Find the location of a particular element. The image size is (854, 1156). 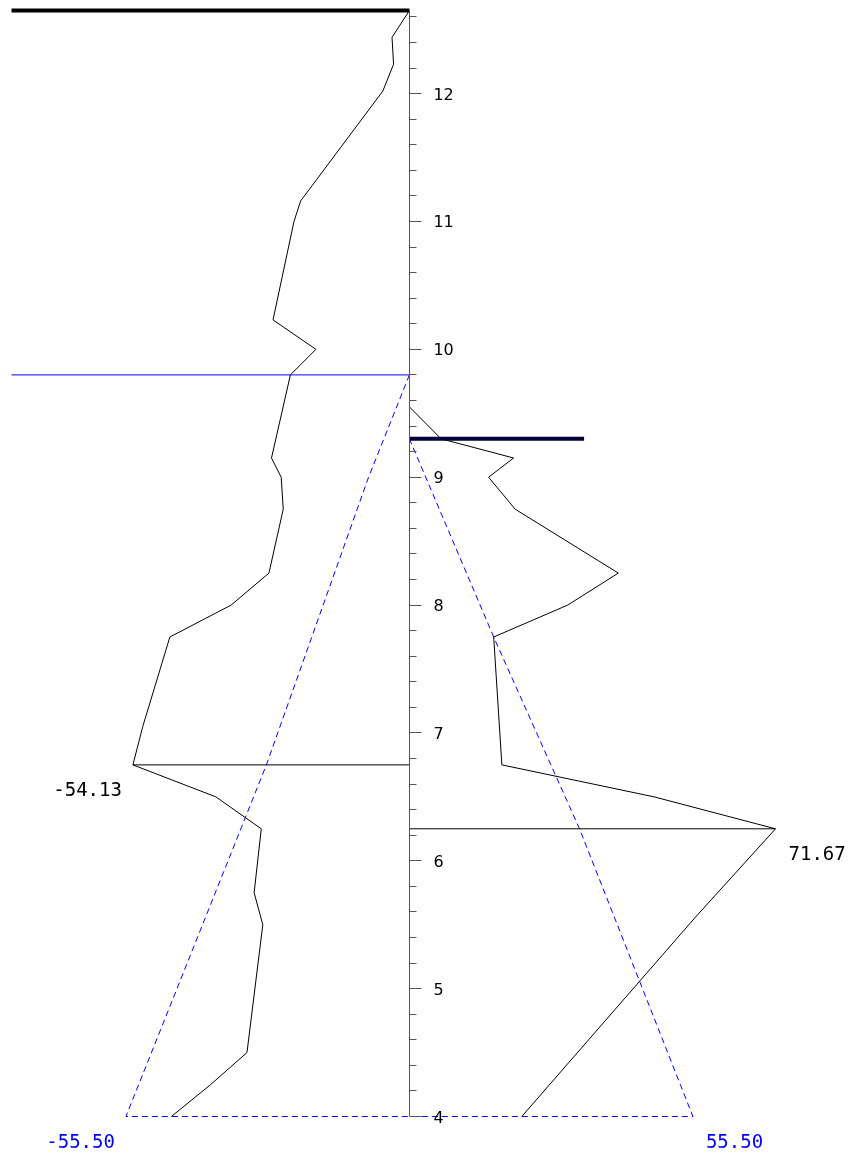

y-tick-label: 11 is located at coordinates (443, 222).